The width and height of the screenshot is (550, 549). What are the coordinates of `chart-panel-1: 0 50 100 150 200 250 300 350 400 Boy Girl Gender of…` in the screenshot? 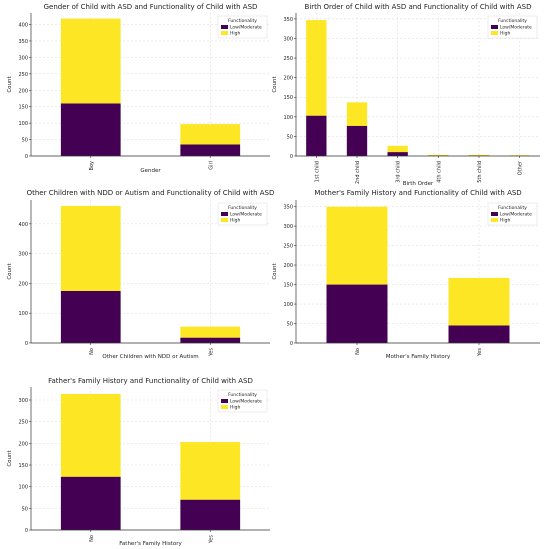 It's located at (138, 88).